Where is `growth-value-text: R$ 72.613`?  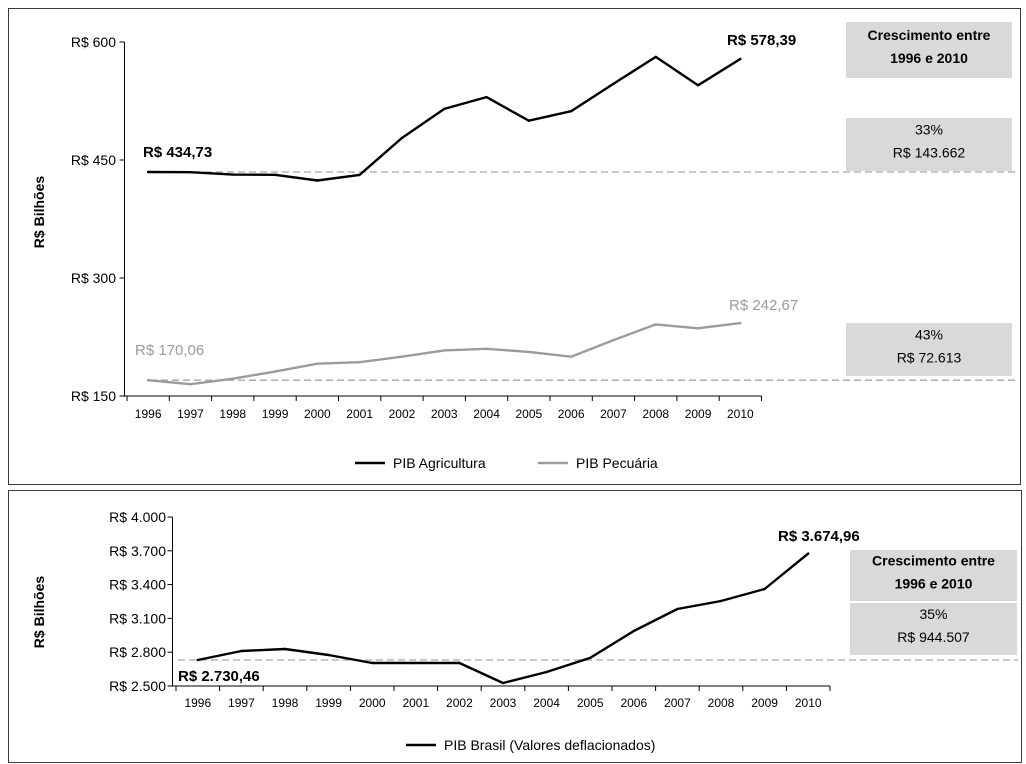 growth-value-text: R$ 72.613 is located at coordinates (929, 358).